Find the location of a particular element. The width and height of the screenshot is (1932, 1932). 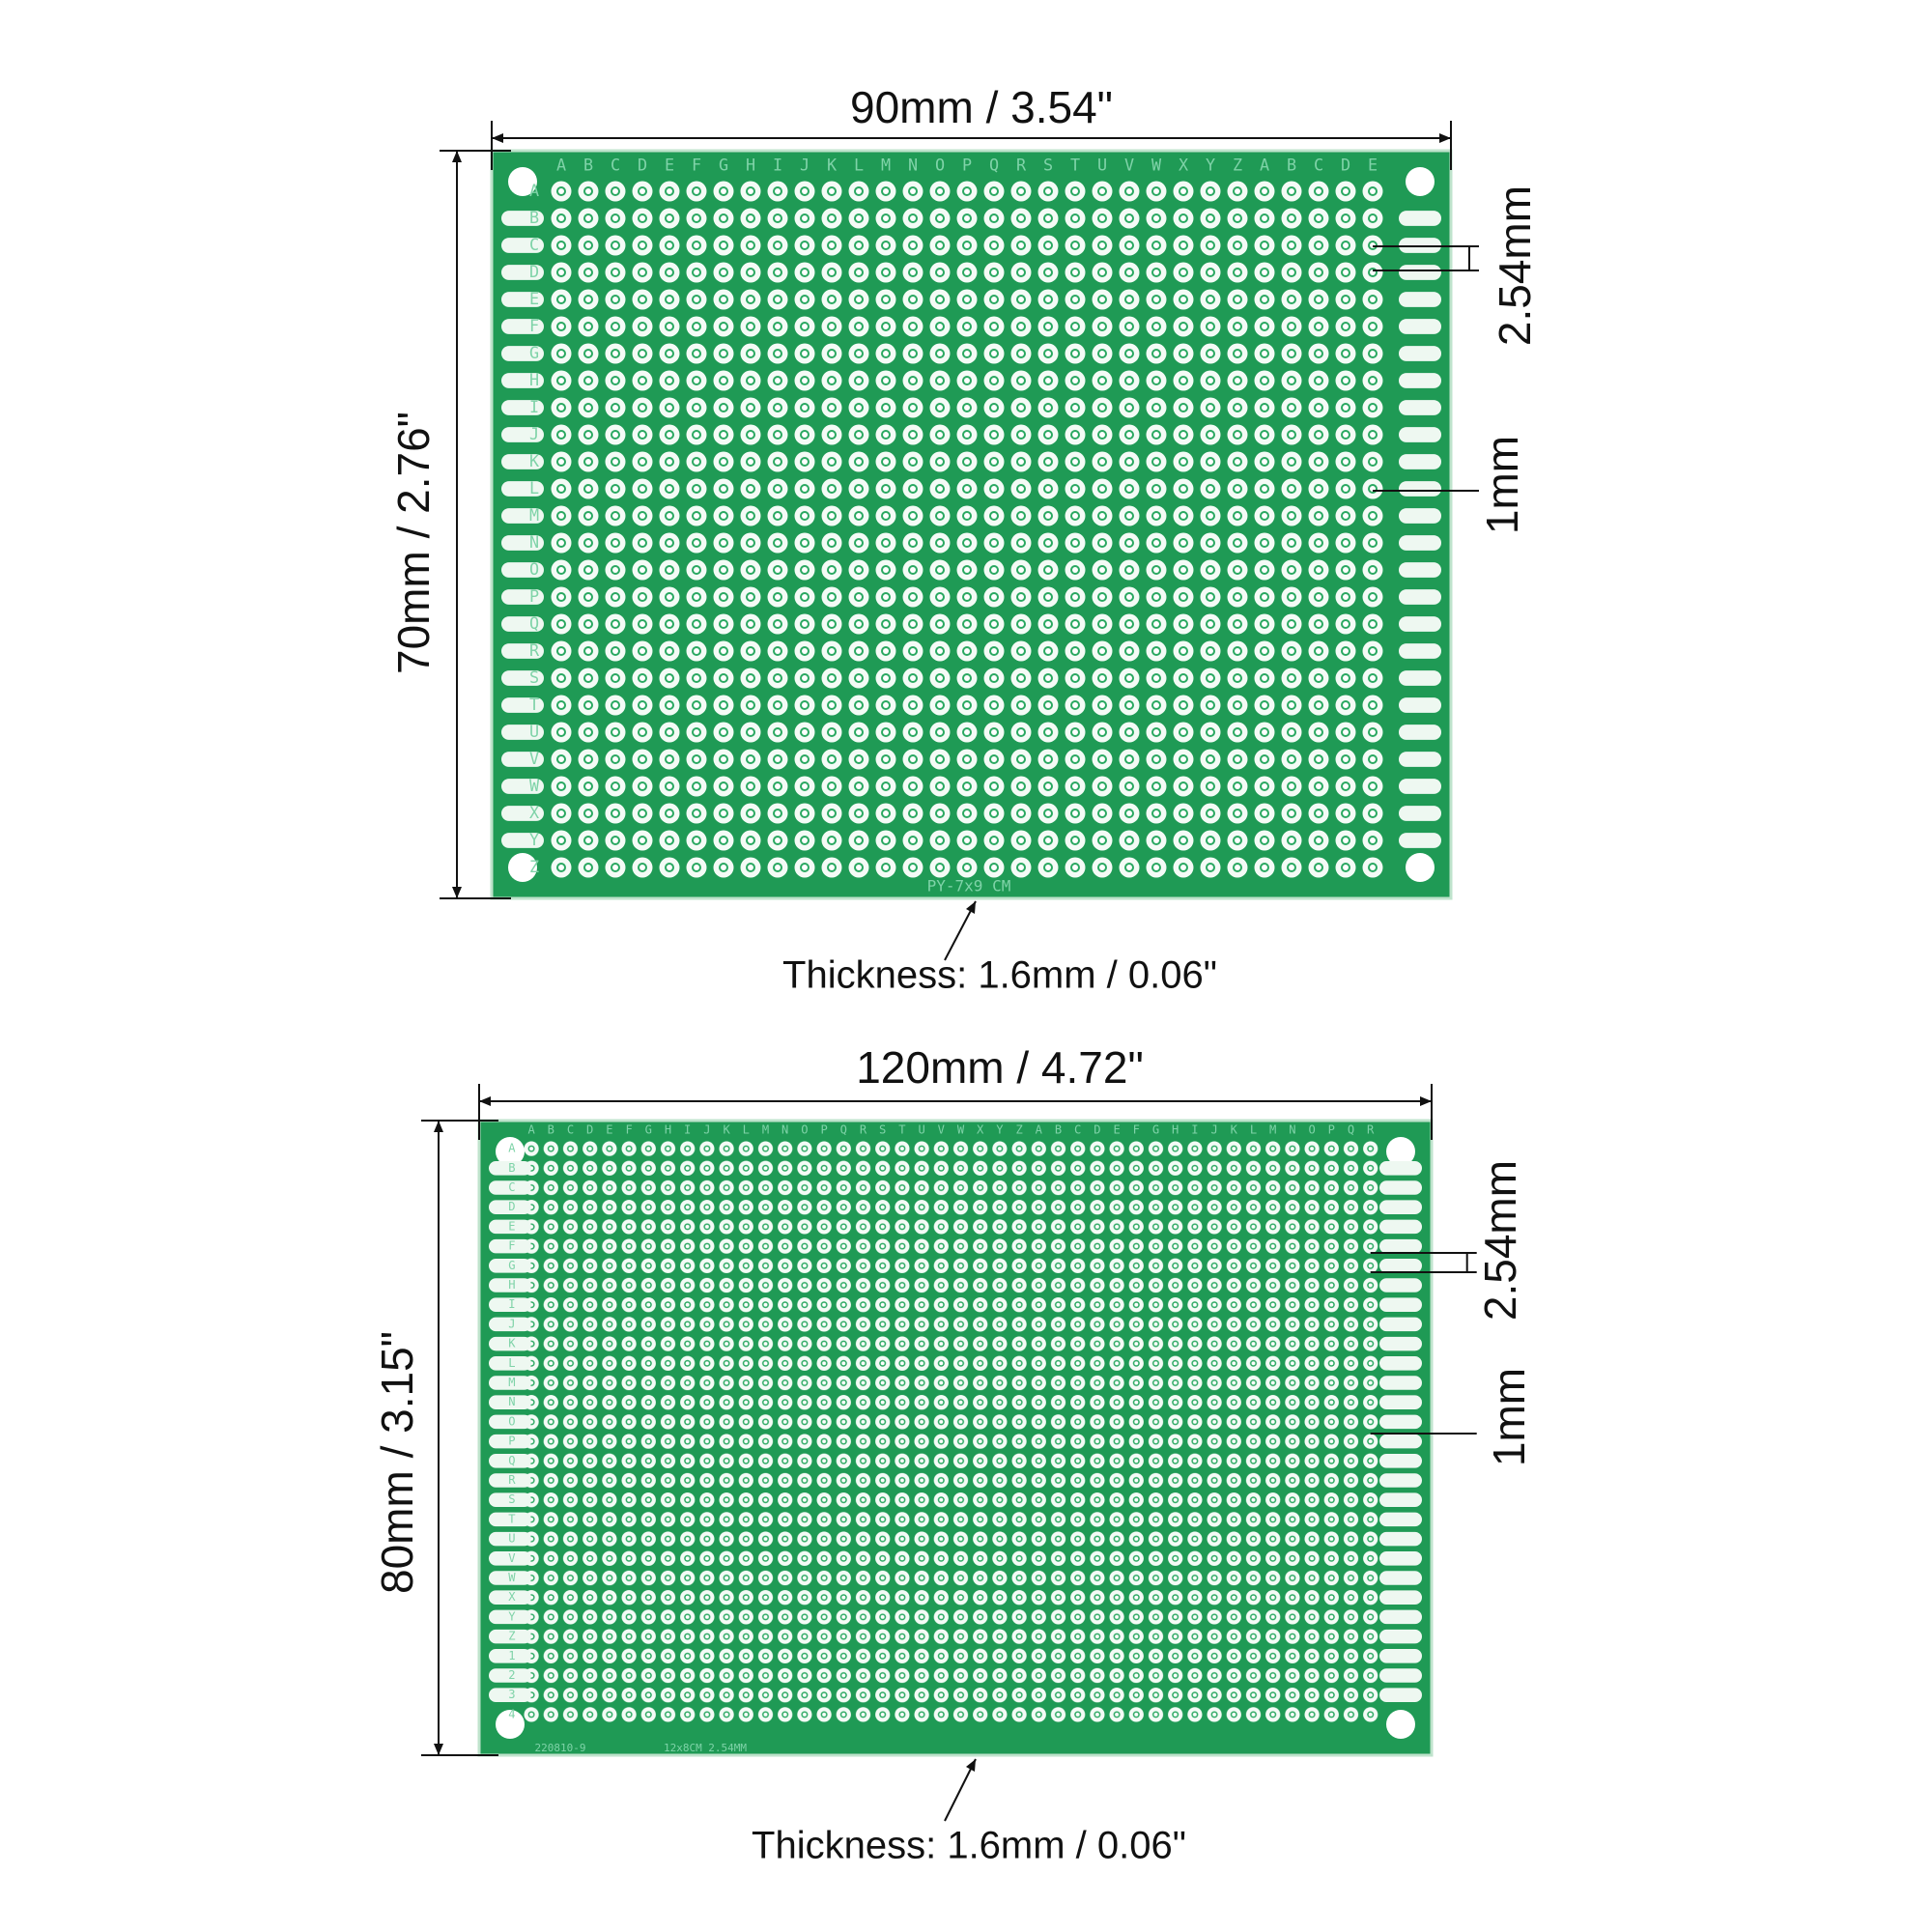

row-letter: R is located at coordinates (534, 650).